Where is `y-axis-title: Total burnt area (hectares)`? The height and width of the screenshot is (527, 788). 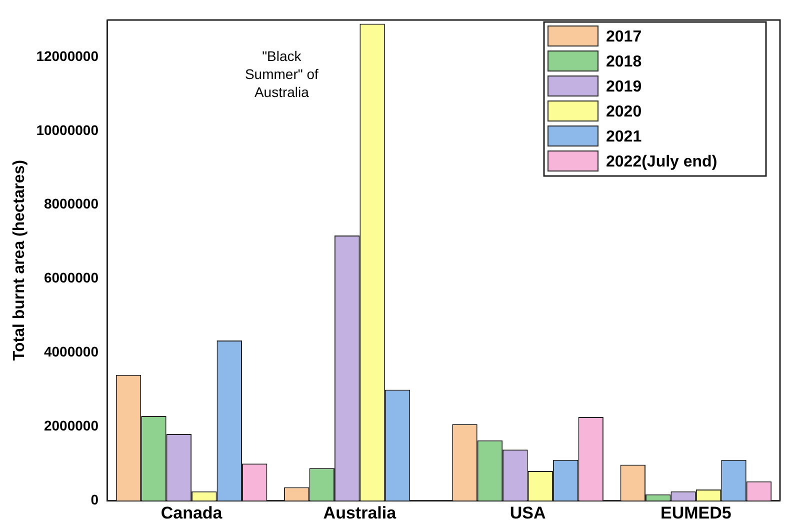 y-axis-title: Total burnt area (hectares) is located at coordinates (19, 260).